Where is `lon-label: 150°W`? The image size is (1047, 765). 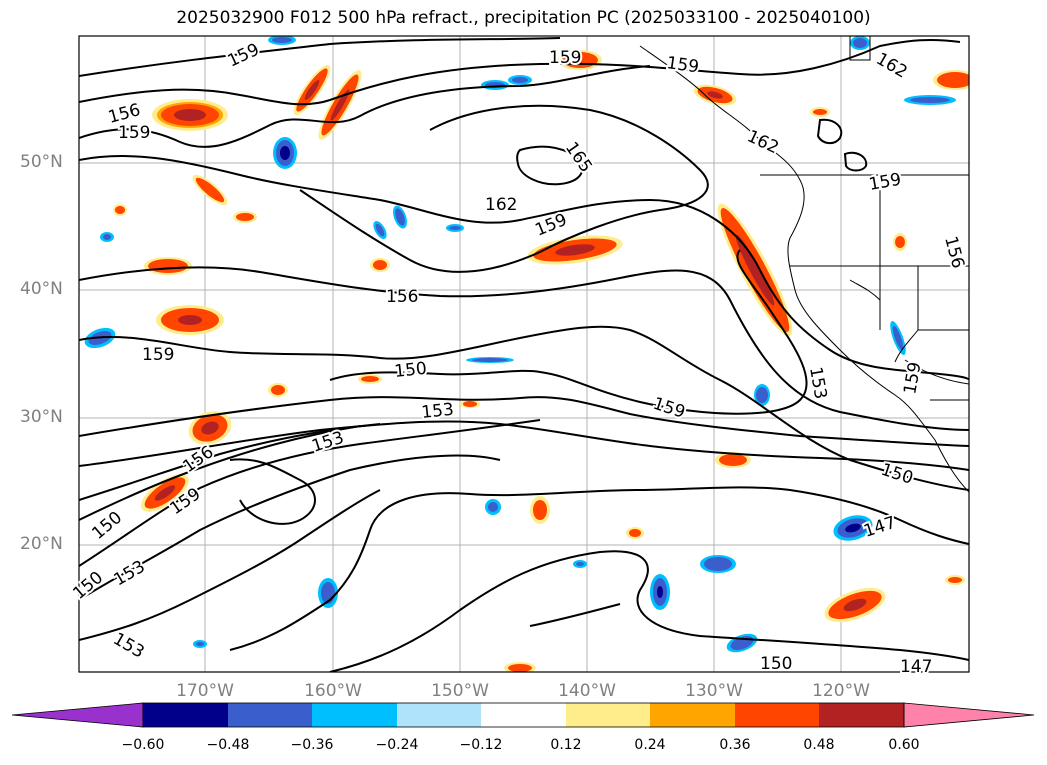 lon-label: 150°W is located at coordinates (460, 691).